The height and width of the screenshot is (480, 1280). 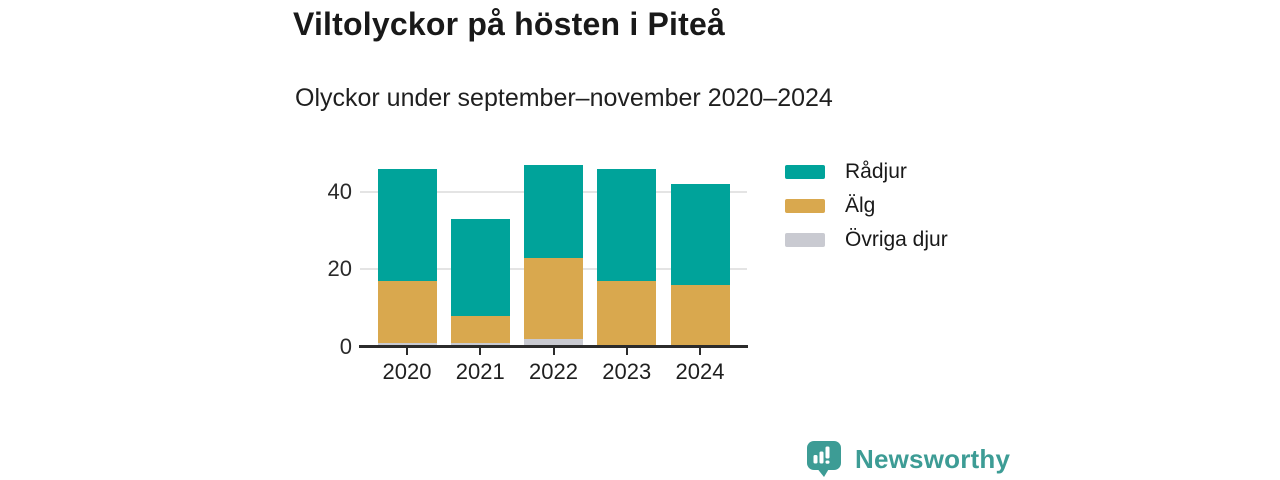 What do you see at coordinates (805, 240) in the screenshot?
I see `legend-swatch-ovriga-djur` at bounding box center [805, 240].